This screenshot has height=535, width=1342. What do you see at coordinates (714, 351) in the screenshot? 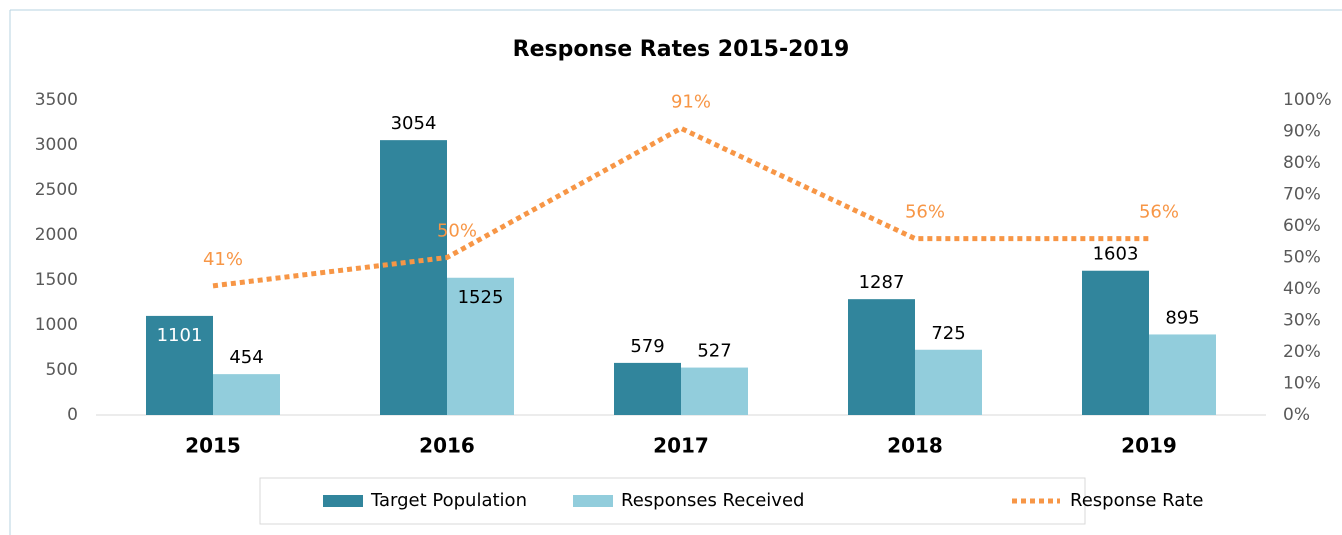
I see `data-label: 527` at bounding box center [714, 351].